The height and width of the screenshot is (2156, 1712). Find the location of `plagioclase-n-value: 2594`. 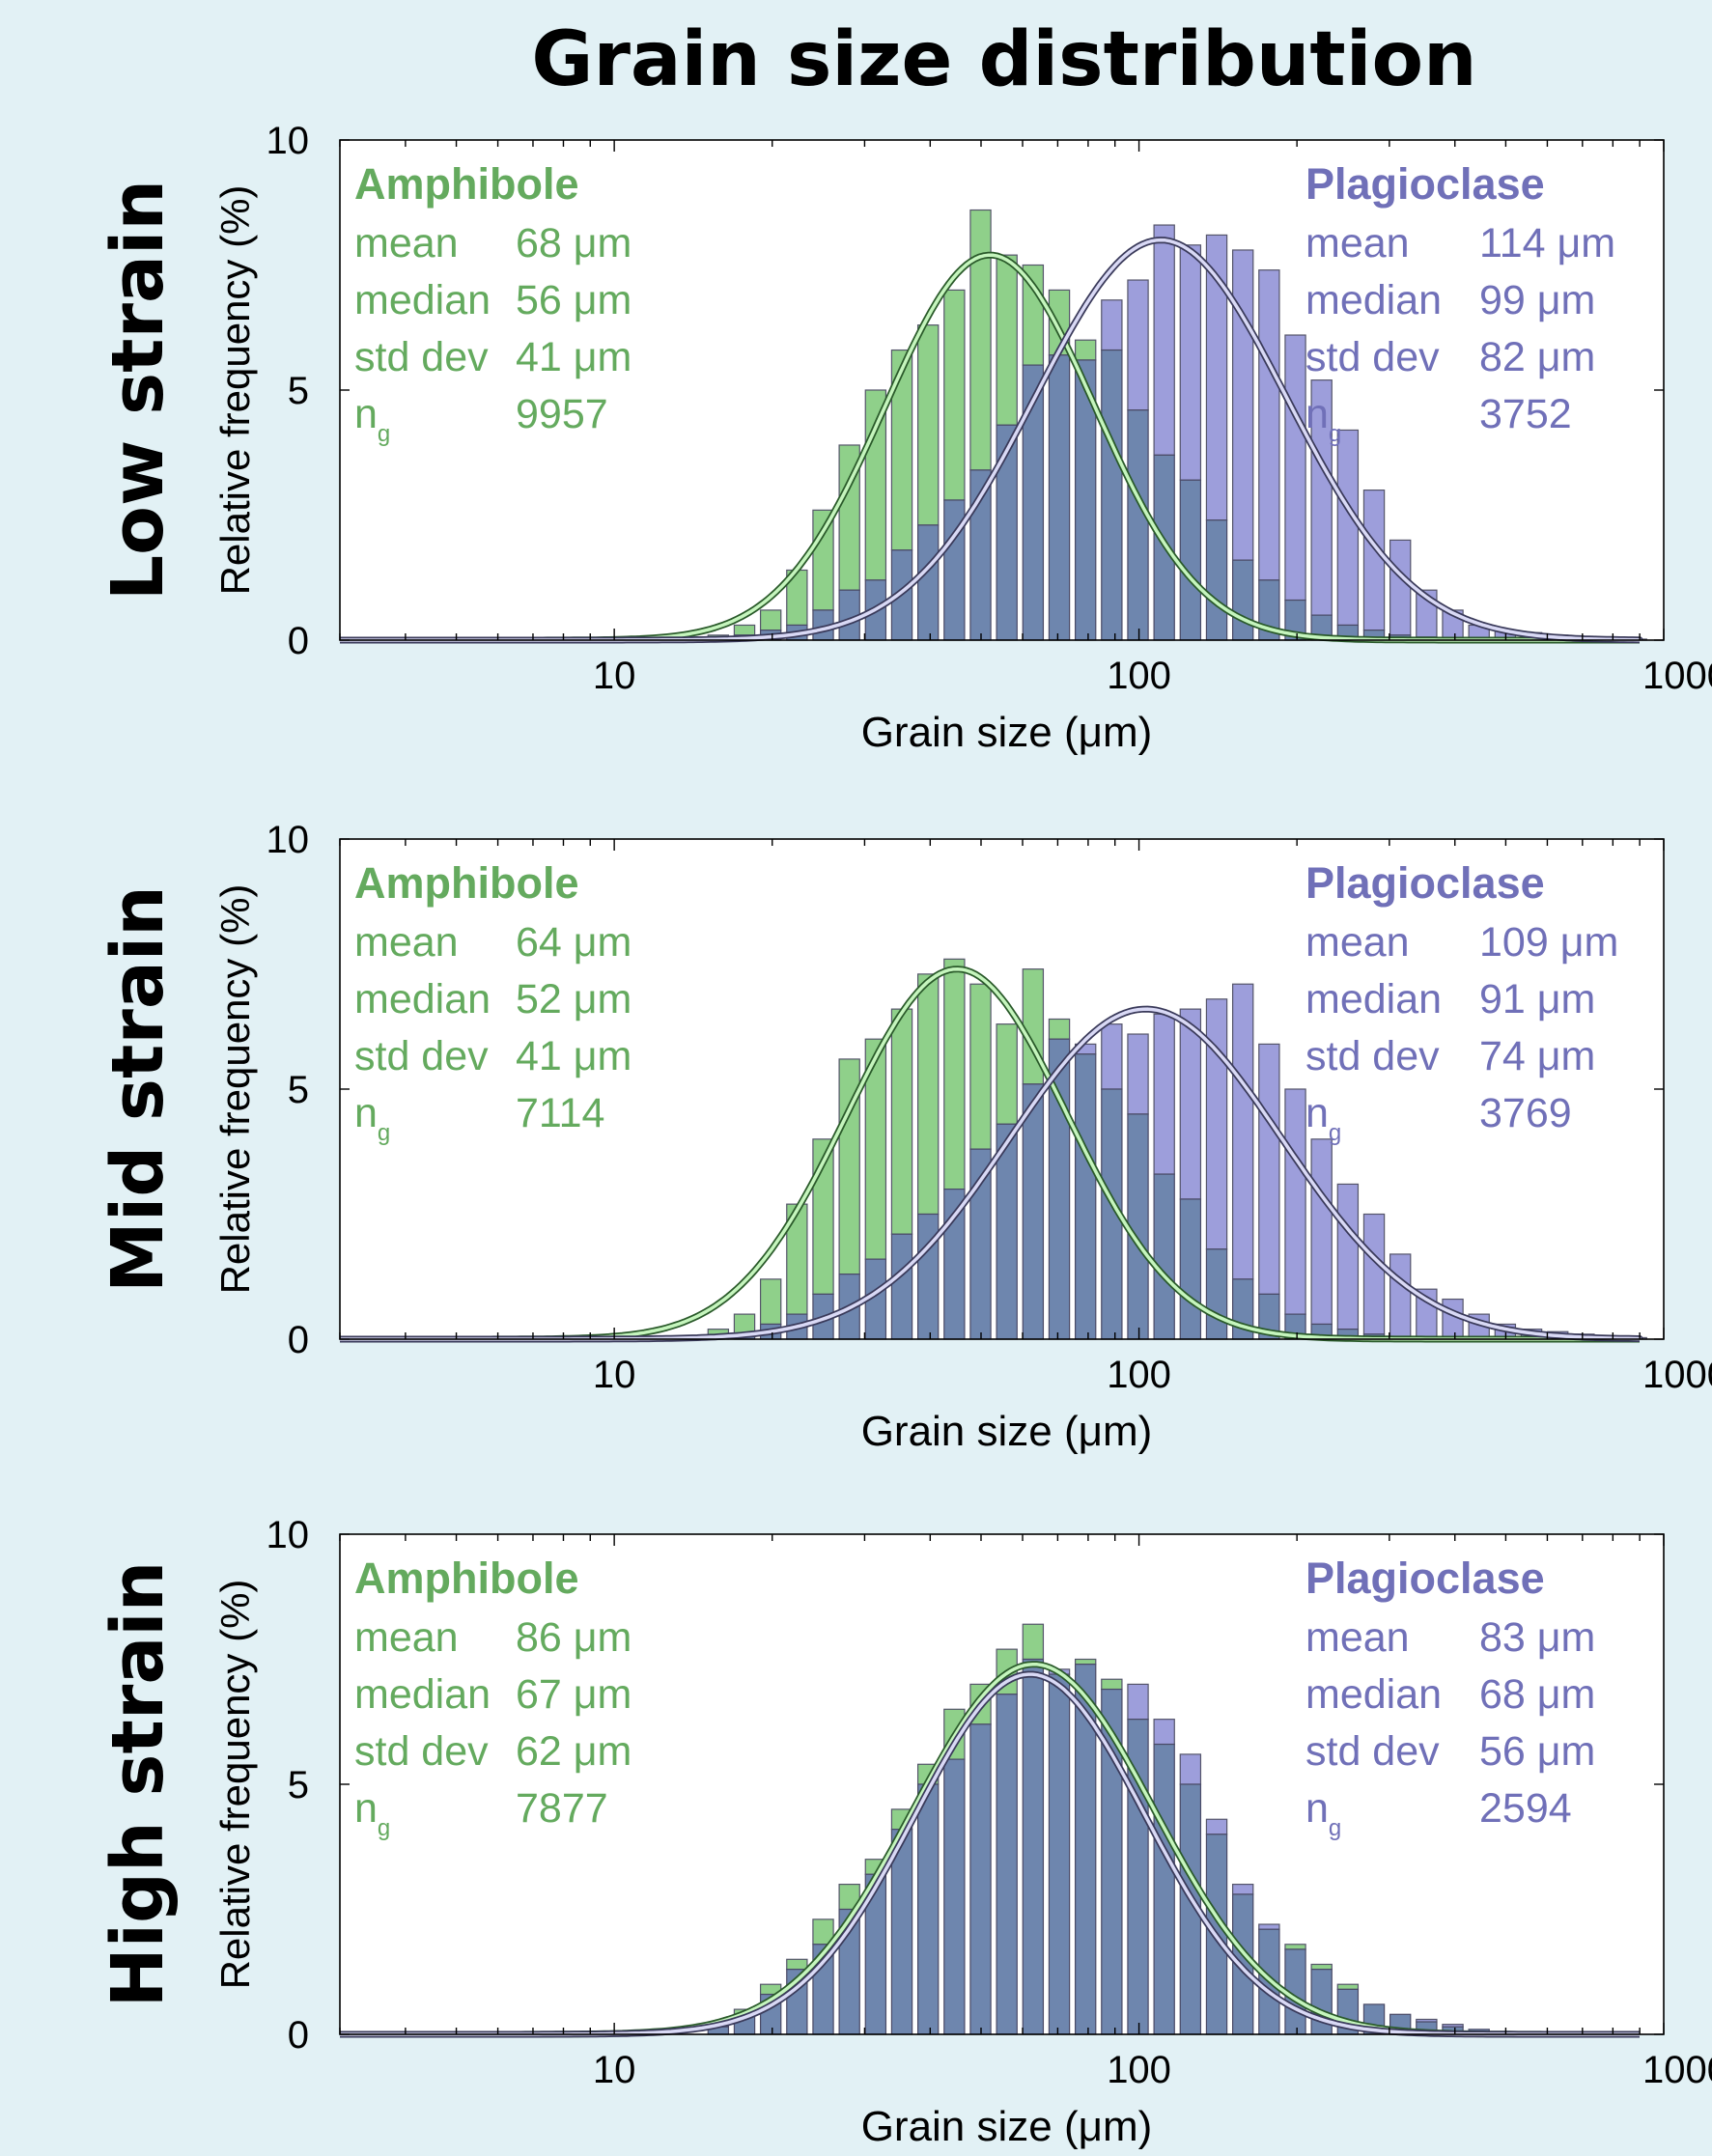

plagioclase-n-value: 2594 is located at coordinates (1526, 1809).